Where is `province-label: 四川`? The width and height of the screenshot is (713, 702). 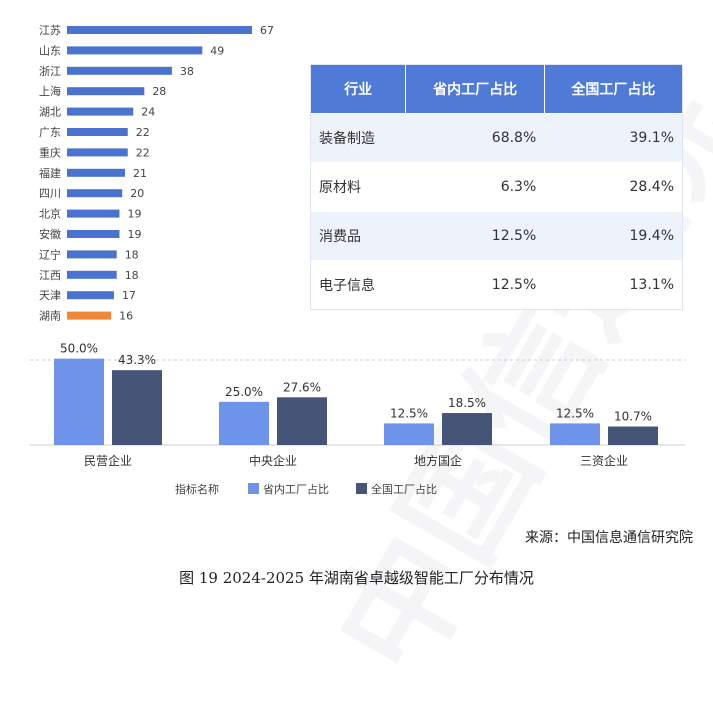 province-label: 四川 is located at coordinates (50, 193).